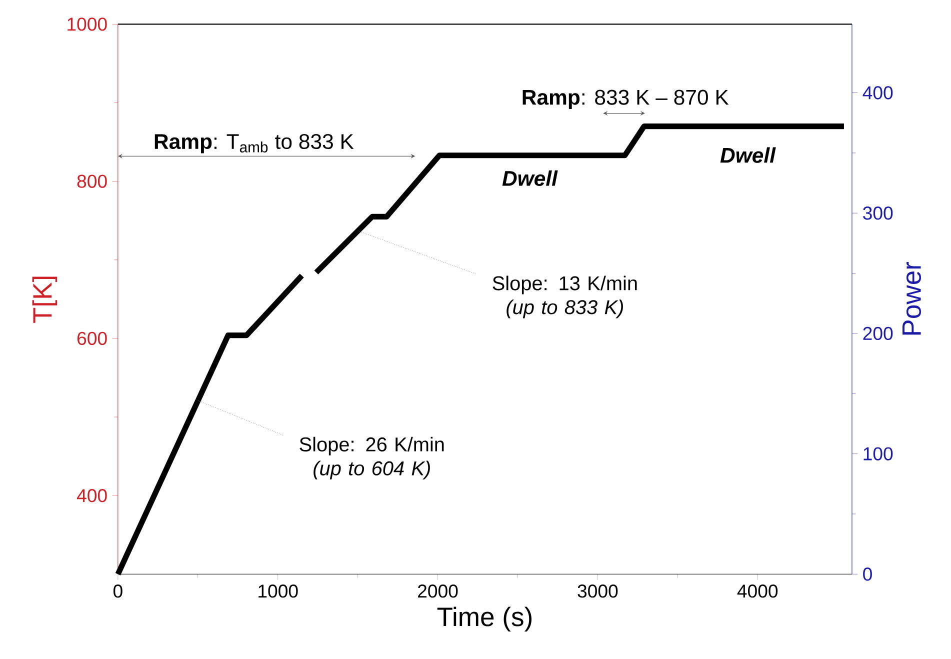 This screenshot has width=951, height=659. I want to click on x-tick-label: 2000, so click(438, 591).